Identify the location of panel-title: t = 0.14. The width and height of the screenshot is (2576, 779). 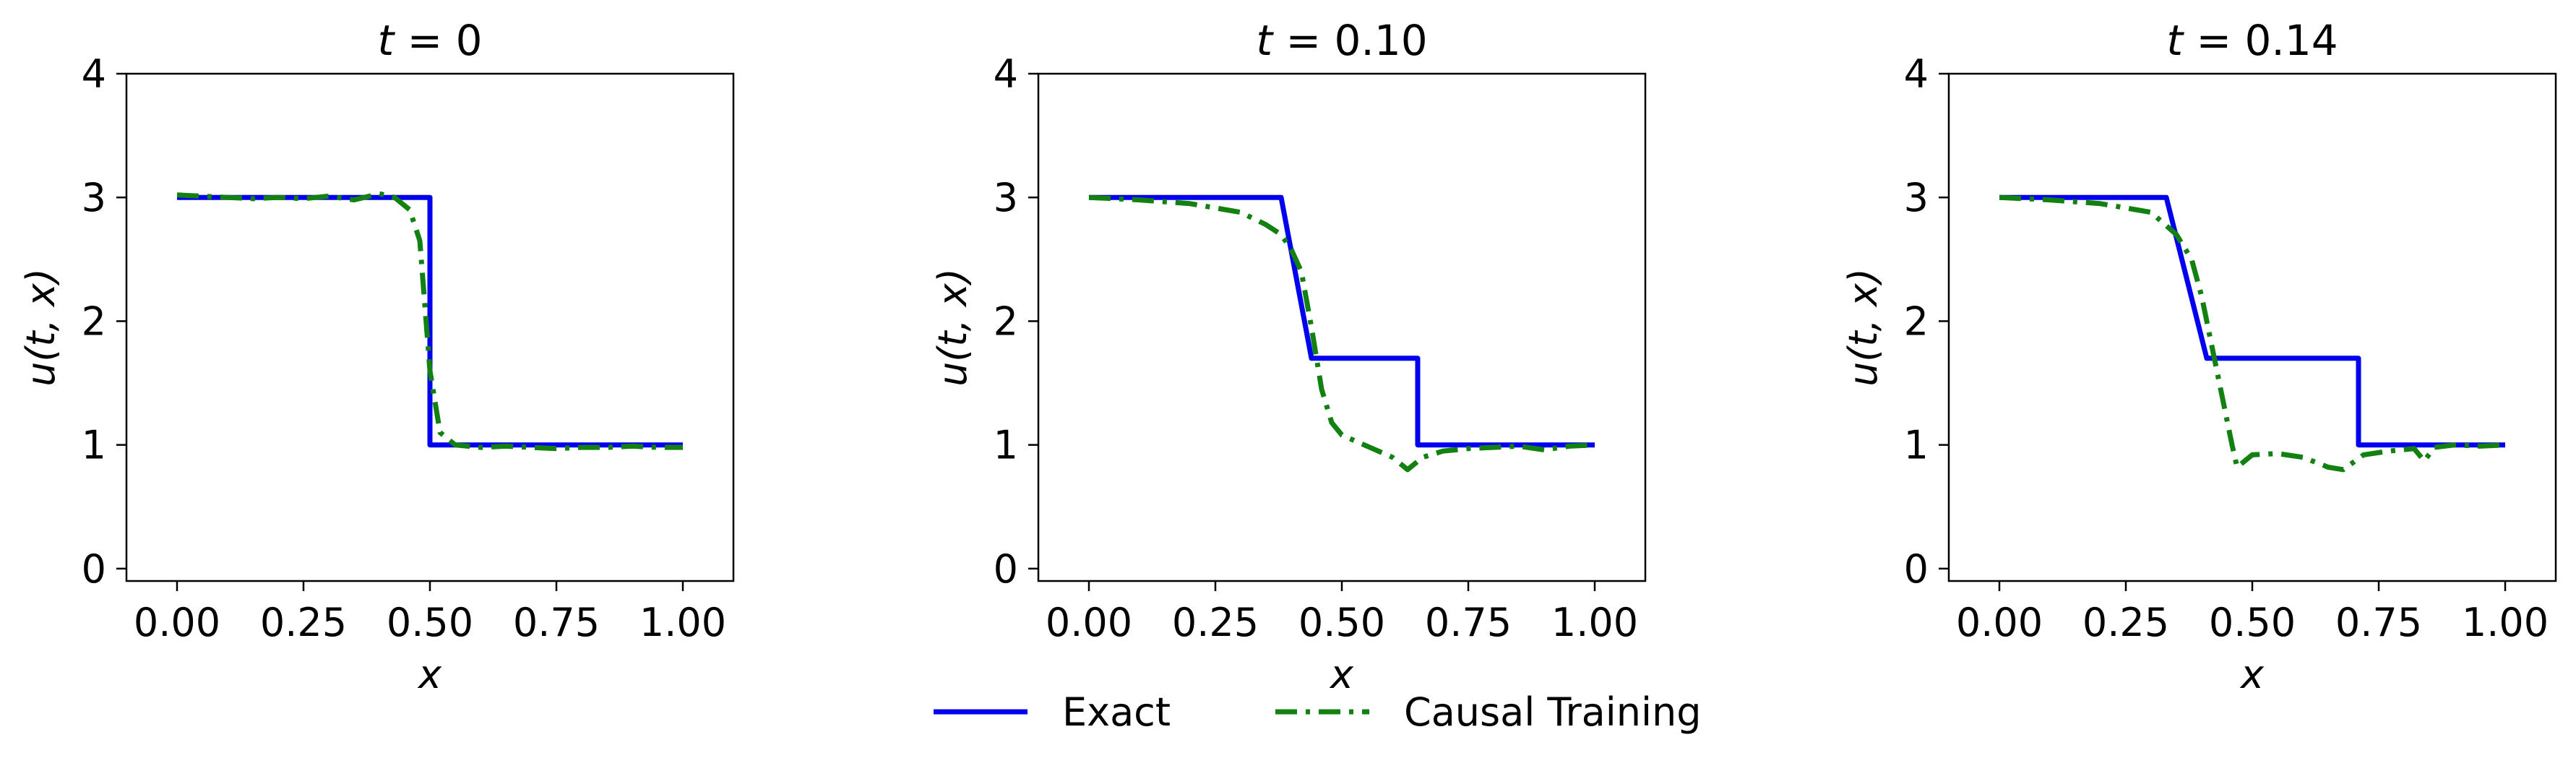
(2252, 40).